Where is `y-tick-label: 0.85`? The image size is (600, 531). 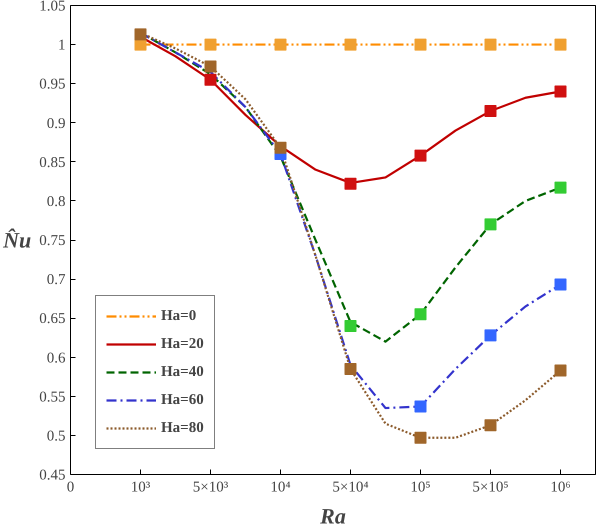 y-tick-label: 0.85 is located at coordinates (52, 162).